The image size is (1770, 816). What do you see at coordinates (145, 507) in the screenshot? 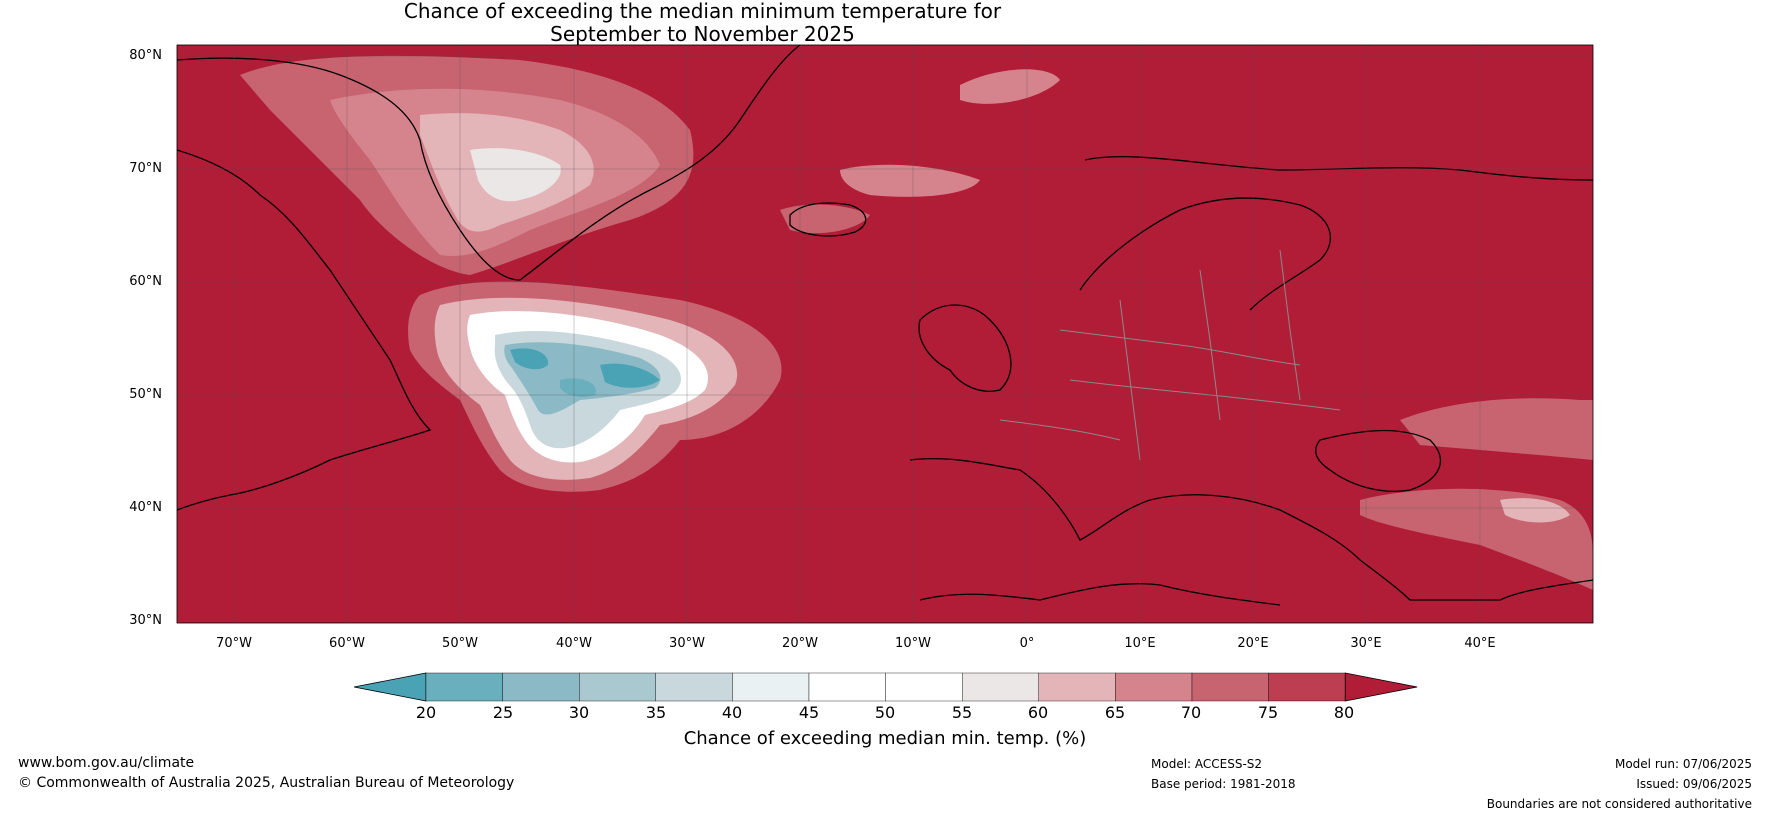
I see `lat-label-40n: 40°N` at bounding box center [145, 507].